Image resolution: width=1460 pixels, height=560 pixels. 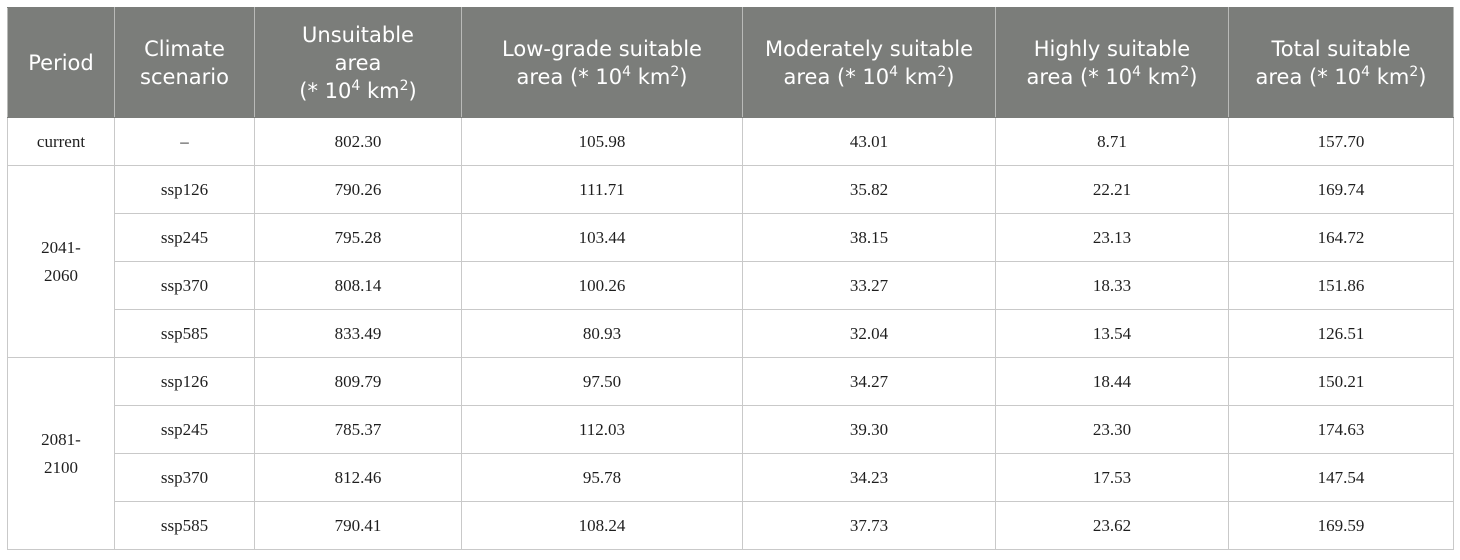 What do you see at coordinates (869, 429) in the screenshot?
I see `moderate-cell: 39.30` at bounding box center [869, 429].